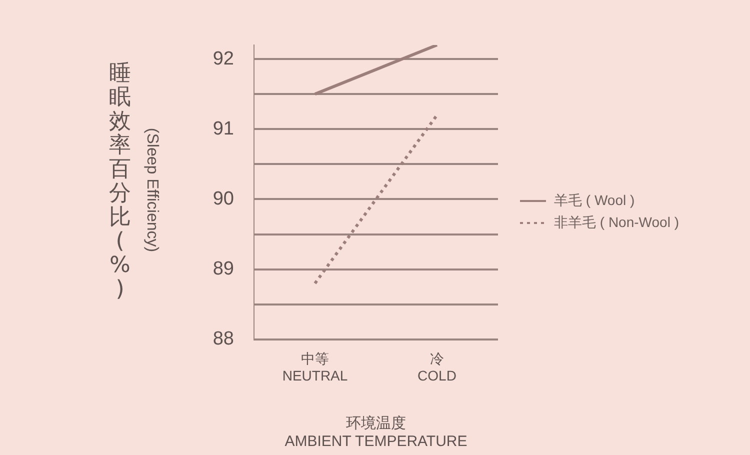 Image resolution: width=750 pixels, height=455 pixels. Describe the element at coordinates (223, 59) in the screenshot. I see `y-tick-label: 92` at that location.